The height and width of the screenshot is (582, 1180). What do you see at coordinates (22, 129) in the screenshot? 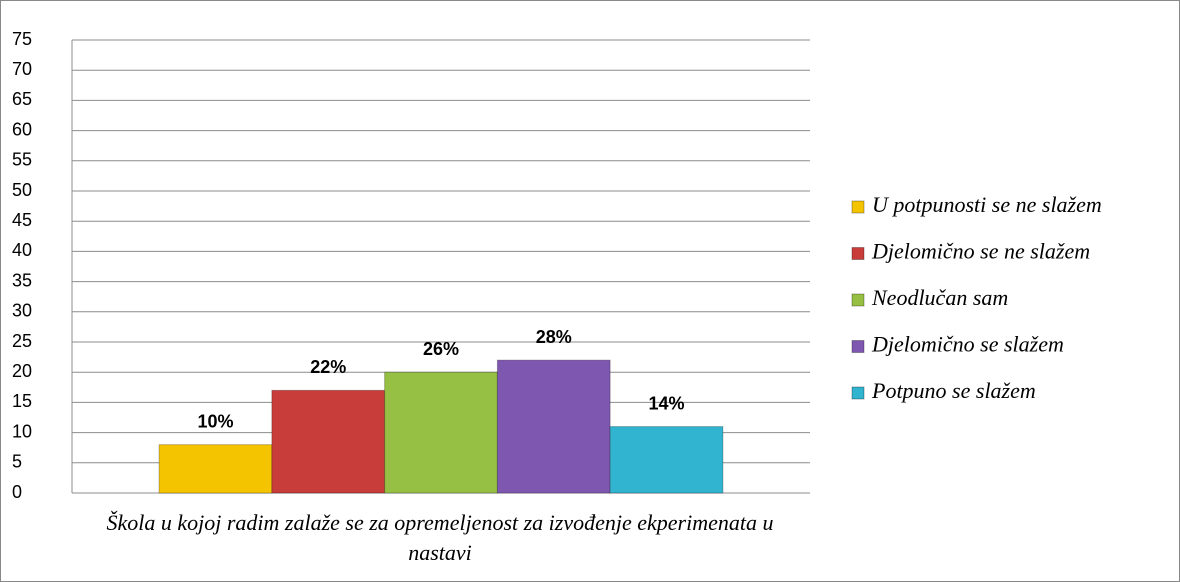
I see `y-tick-label: 60` at bounding box center [22, 129].